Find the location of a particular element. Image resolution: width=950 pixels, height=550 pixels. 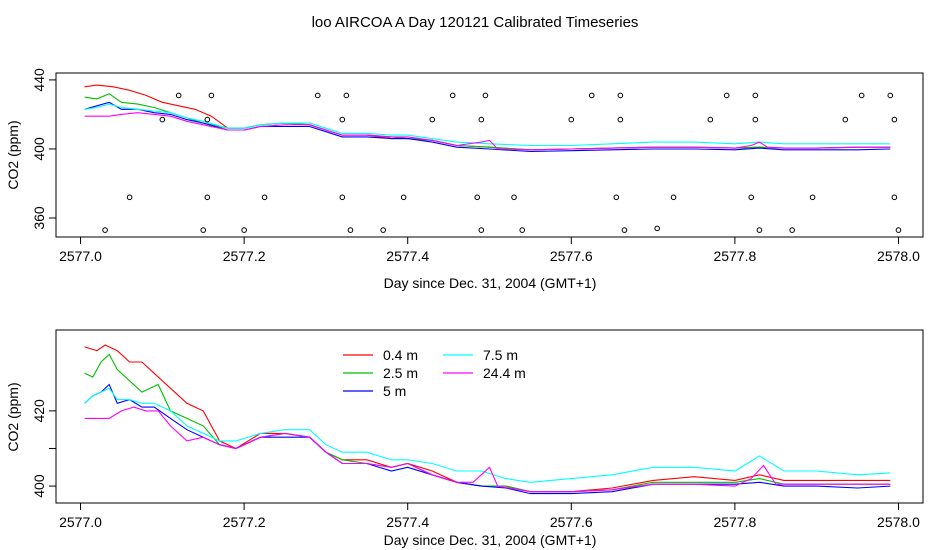

legend-label-2-5-m: 2.5 m is located at coordinates (400, 373).